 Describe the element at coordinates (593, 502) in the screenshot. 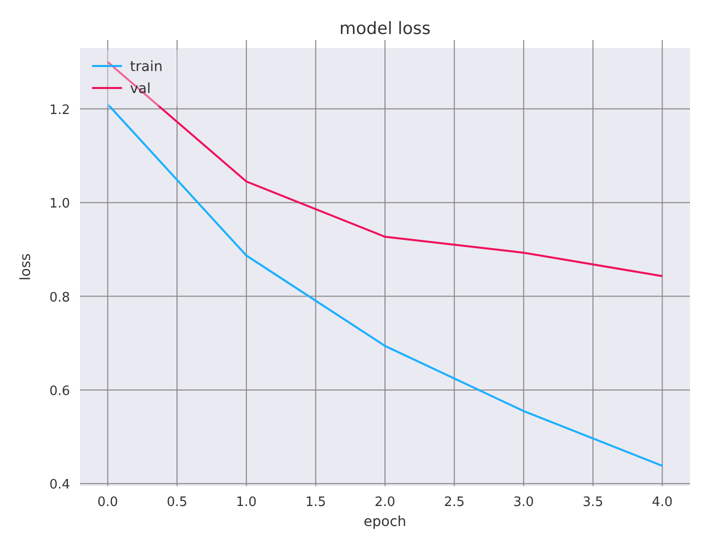

I see `x-tick-label: 3.5` at that location.